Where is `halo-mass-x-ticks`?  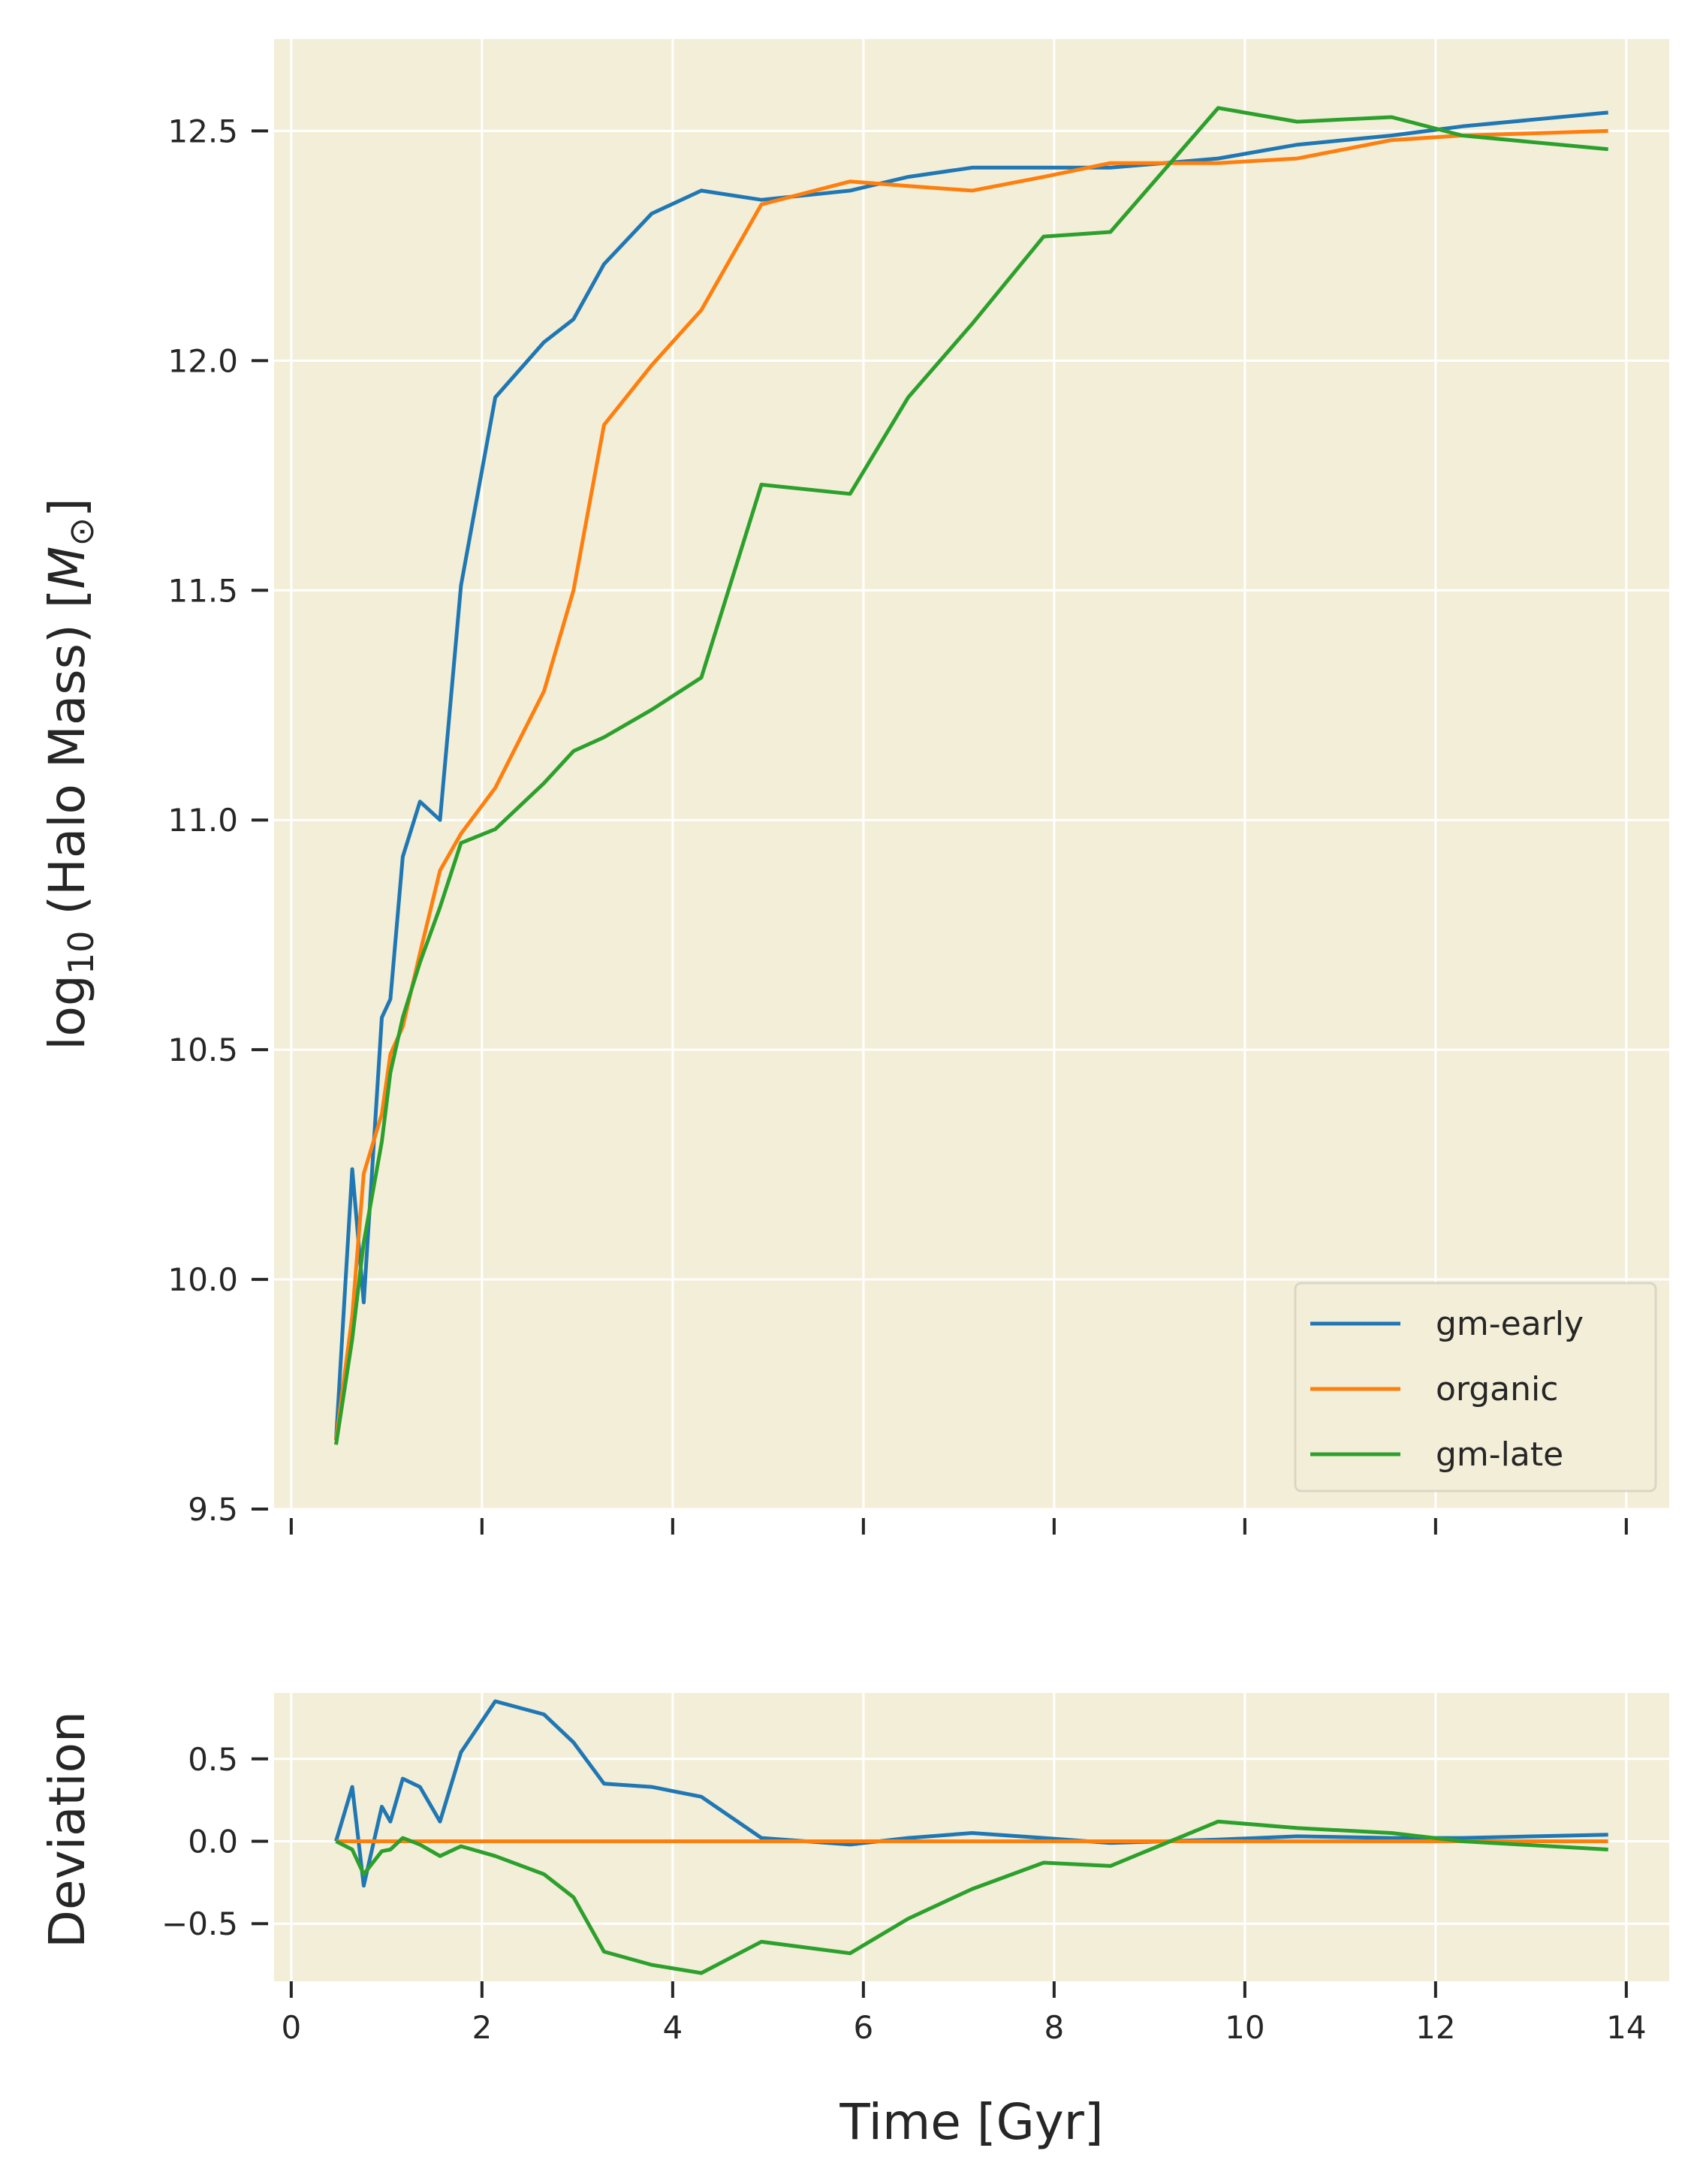
halo-mass-x-ticks is located at coordinates (958, 1526).